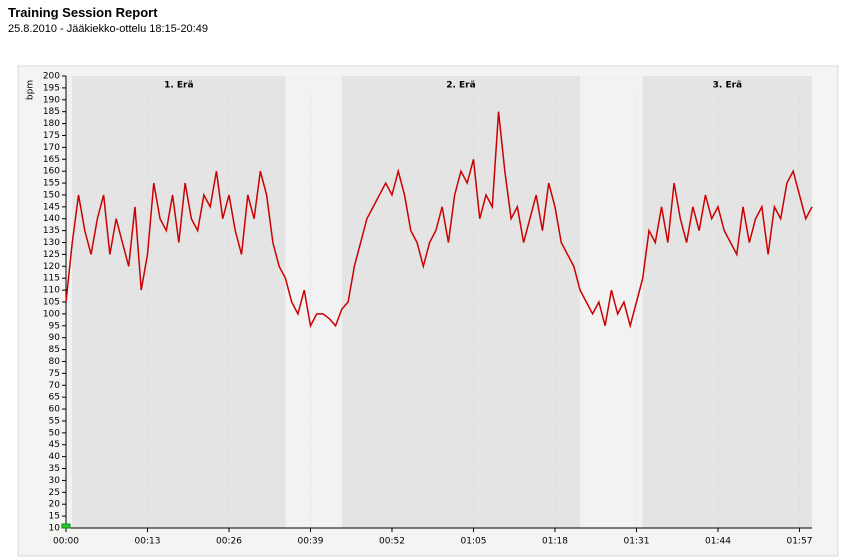  What do you see at coordinates (55, 386) in the screenshot?
I see `y-tick-label: 70` at bounding box center [55, 386].